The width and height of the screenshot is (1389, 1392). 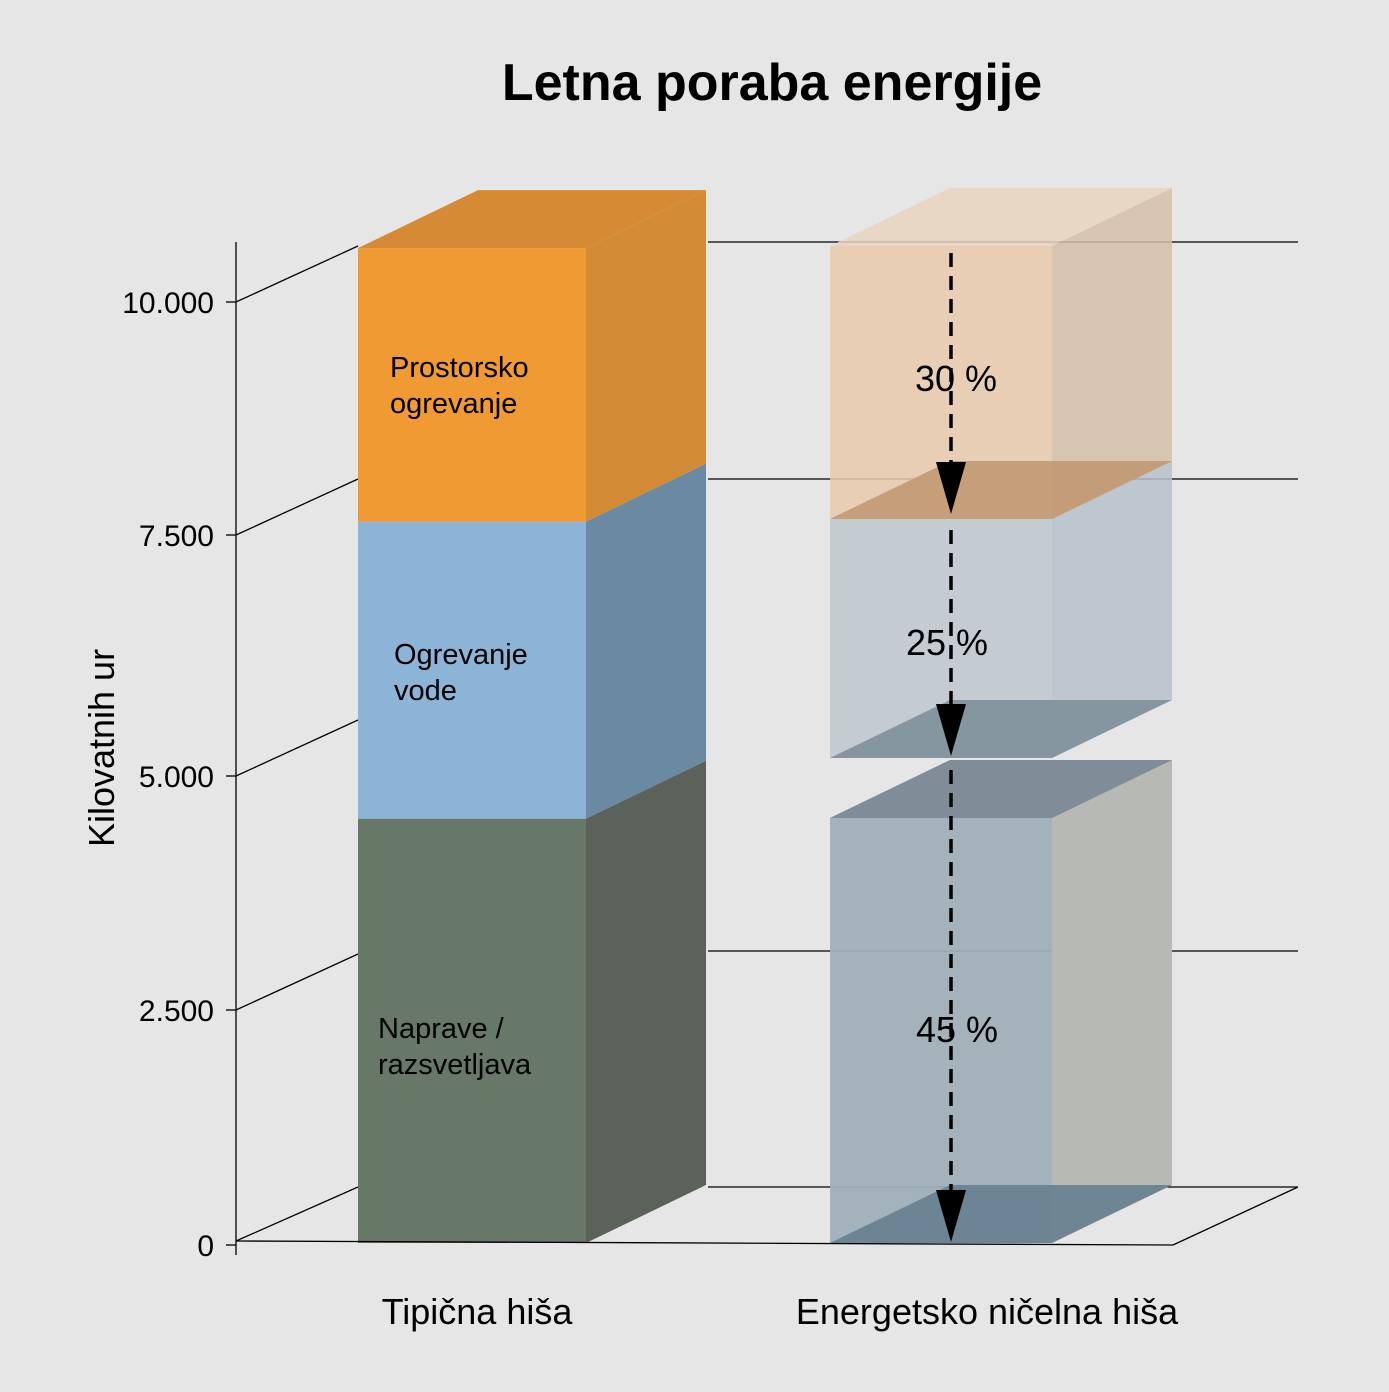 I want to click on y-tick-label: 2.500, so click(x=176, y=1011).